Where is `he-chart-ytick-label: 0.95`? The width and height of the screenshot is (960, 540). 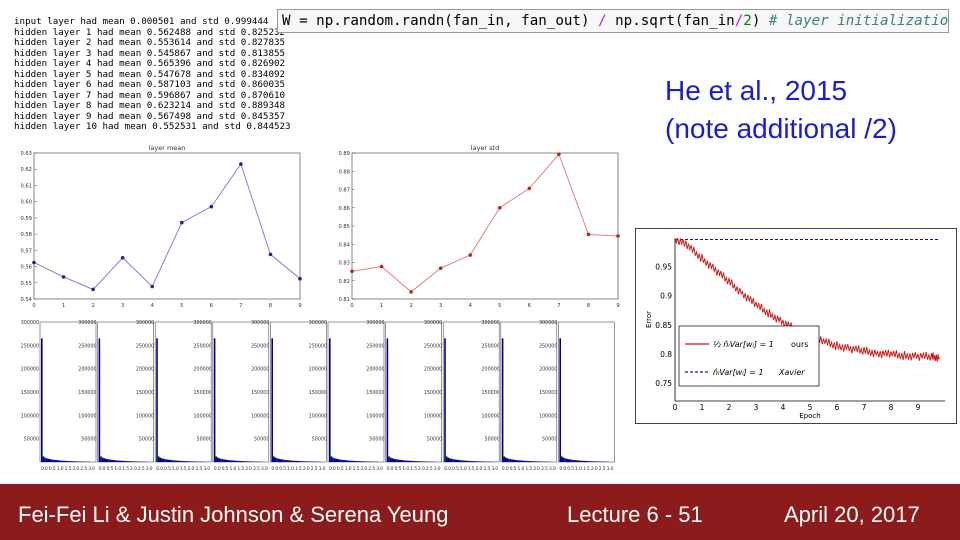
he-chart-ytick-label: 0.95 is located at coordinates (663, 267).